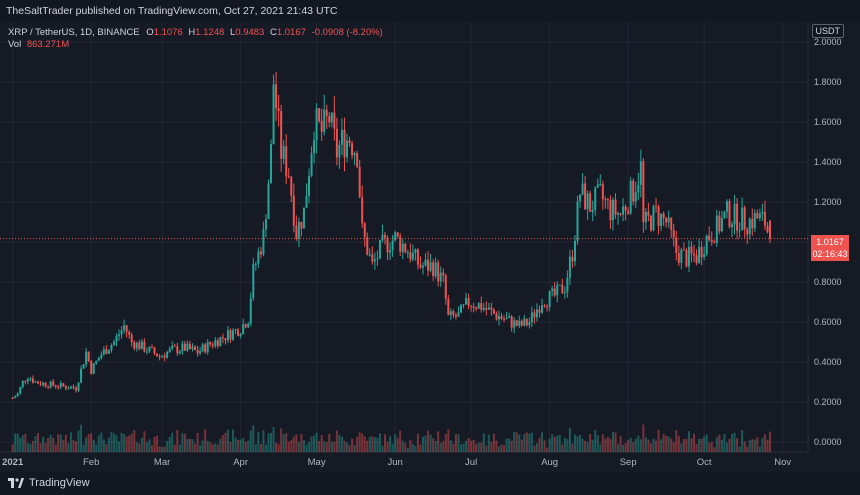  I want to click on y-tick-label: 1.4000, so click(828, 162).